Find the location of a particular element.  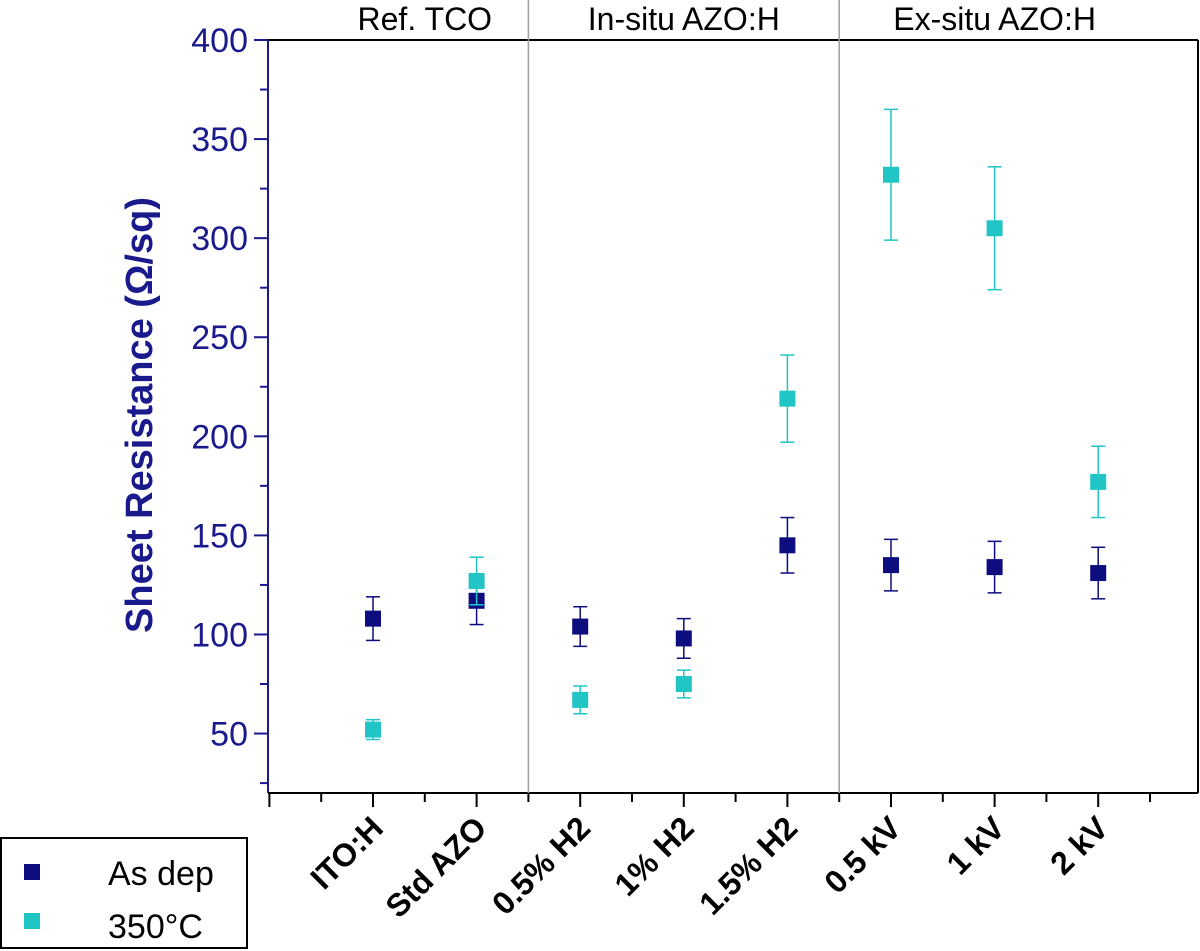

x-tick-label-1-5-h2: 1.5% H2 is located at coordinates (748, 865).